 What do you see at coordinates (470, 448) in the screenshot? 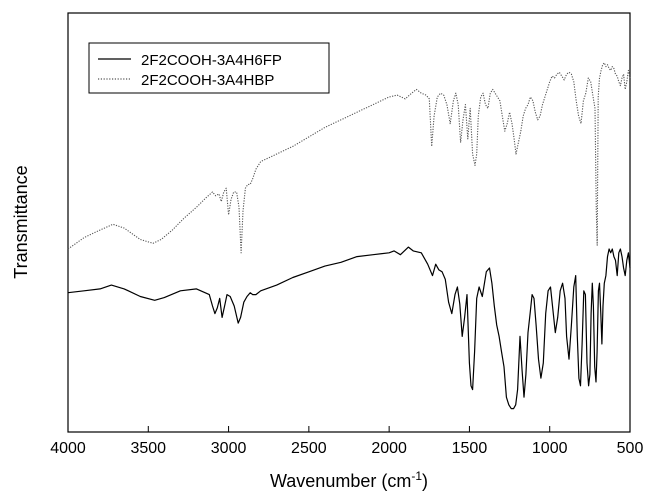
I see `x-tick-label: 1500` at bounding box center [470, 448].